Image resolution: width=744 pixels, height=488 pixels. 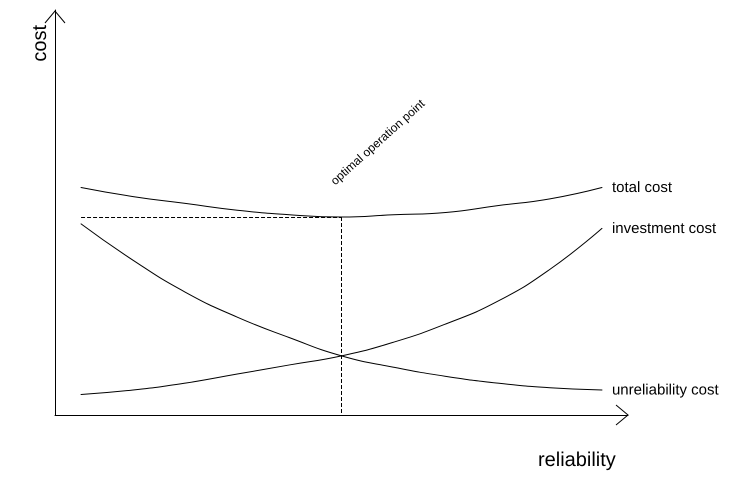 What do you see at coordinates (577, 460) in the screenshot?
I see `x-axis-title: reliability` at bounding box center [577, 460].